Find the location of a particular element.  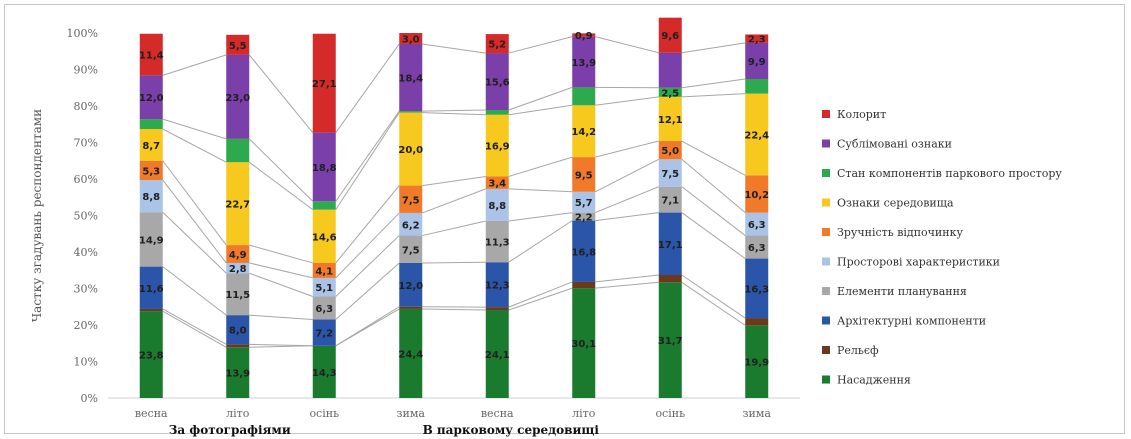

data-label: 12,3 is located at coordinates (497, 286).